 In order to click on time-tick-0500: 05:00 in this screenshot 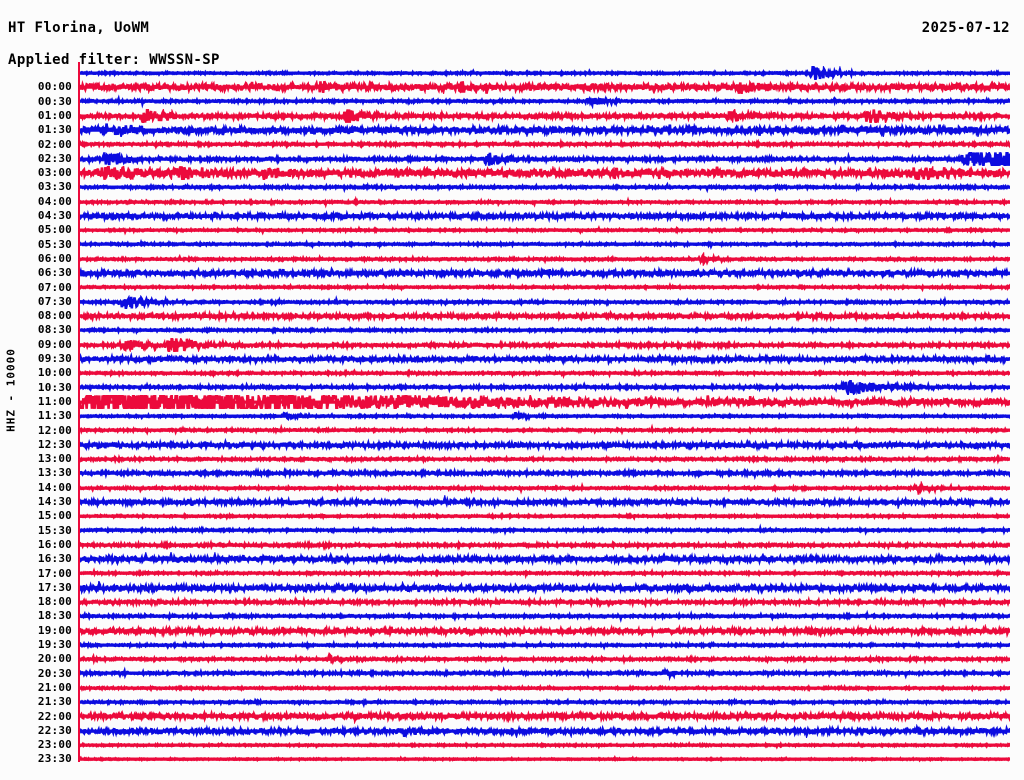, I will do `click(54, 230)`.